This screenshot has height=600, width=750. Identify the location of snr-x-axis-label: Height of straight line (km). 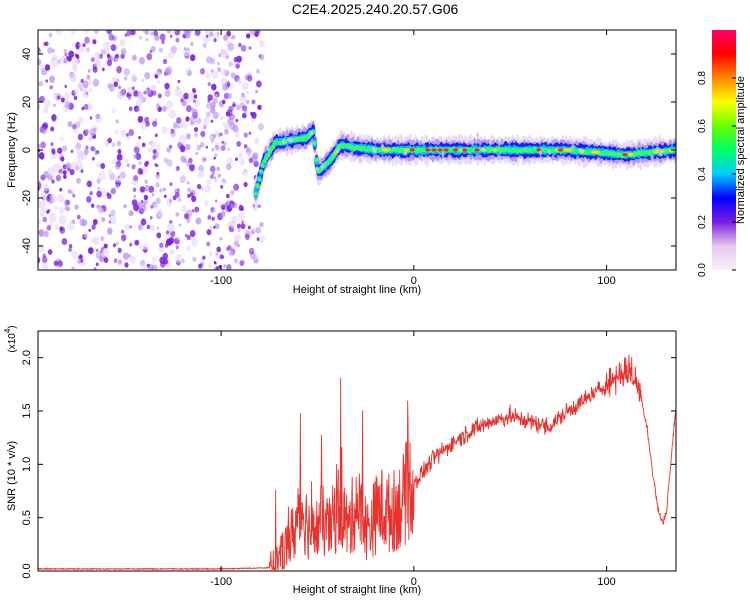
(357, 590).